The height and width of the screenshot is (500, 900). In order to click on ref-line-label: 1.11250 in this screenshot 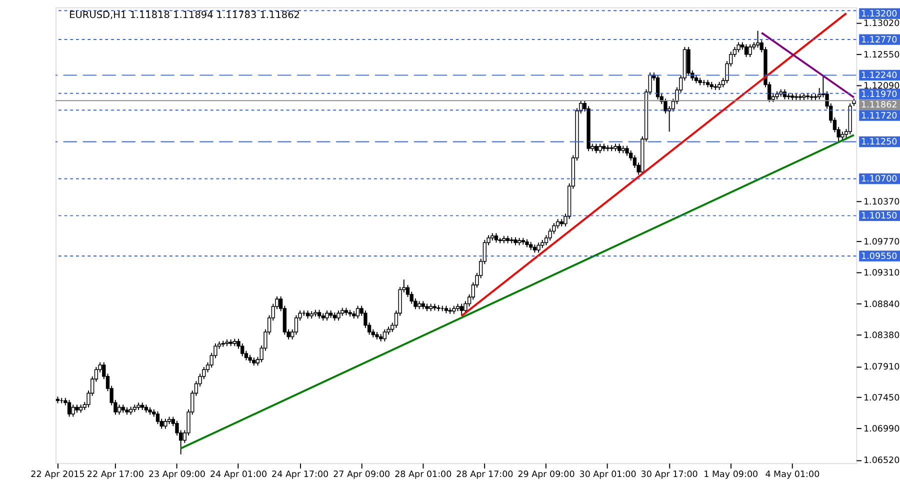, I will do `click(879, 143)`.